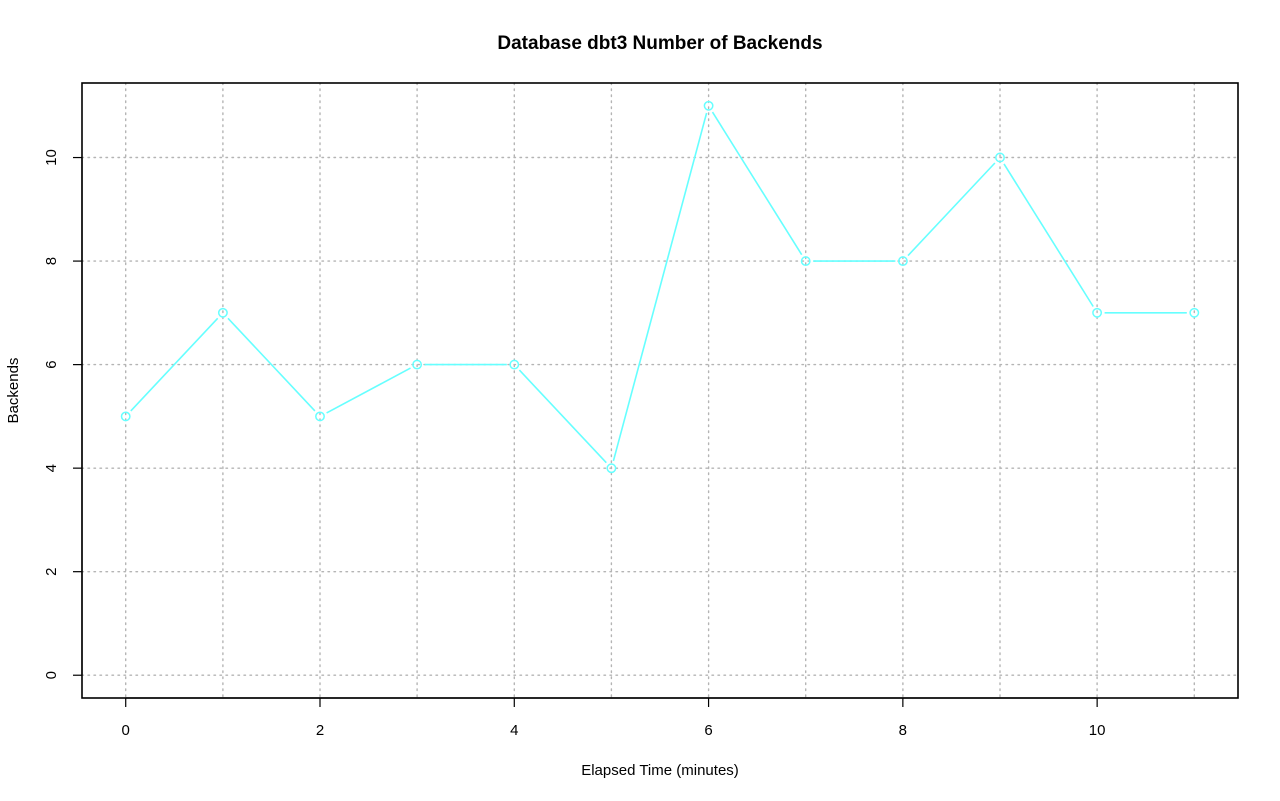 This screenshot has height=801, width=1280. What do you see at coordinates (51, 675) in the screenshot?
I see `y-tick-label: 0` at bounding box center [51, 675].